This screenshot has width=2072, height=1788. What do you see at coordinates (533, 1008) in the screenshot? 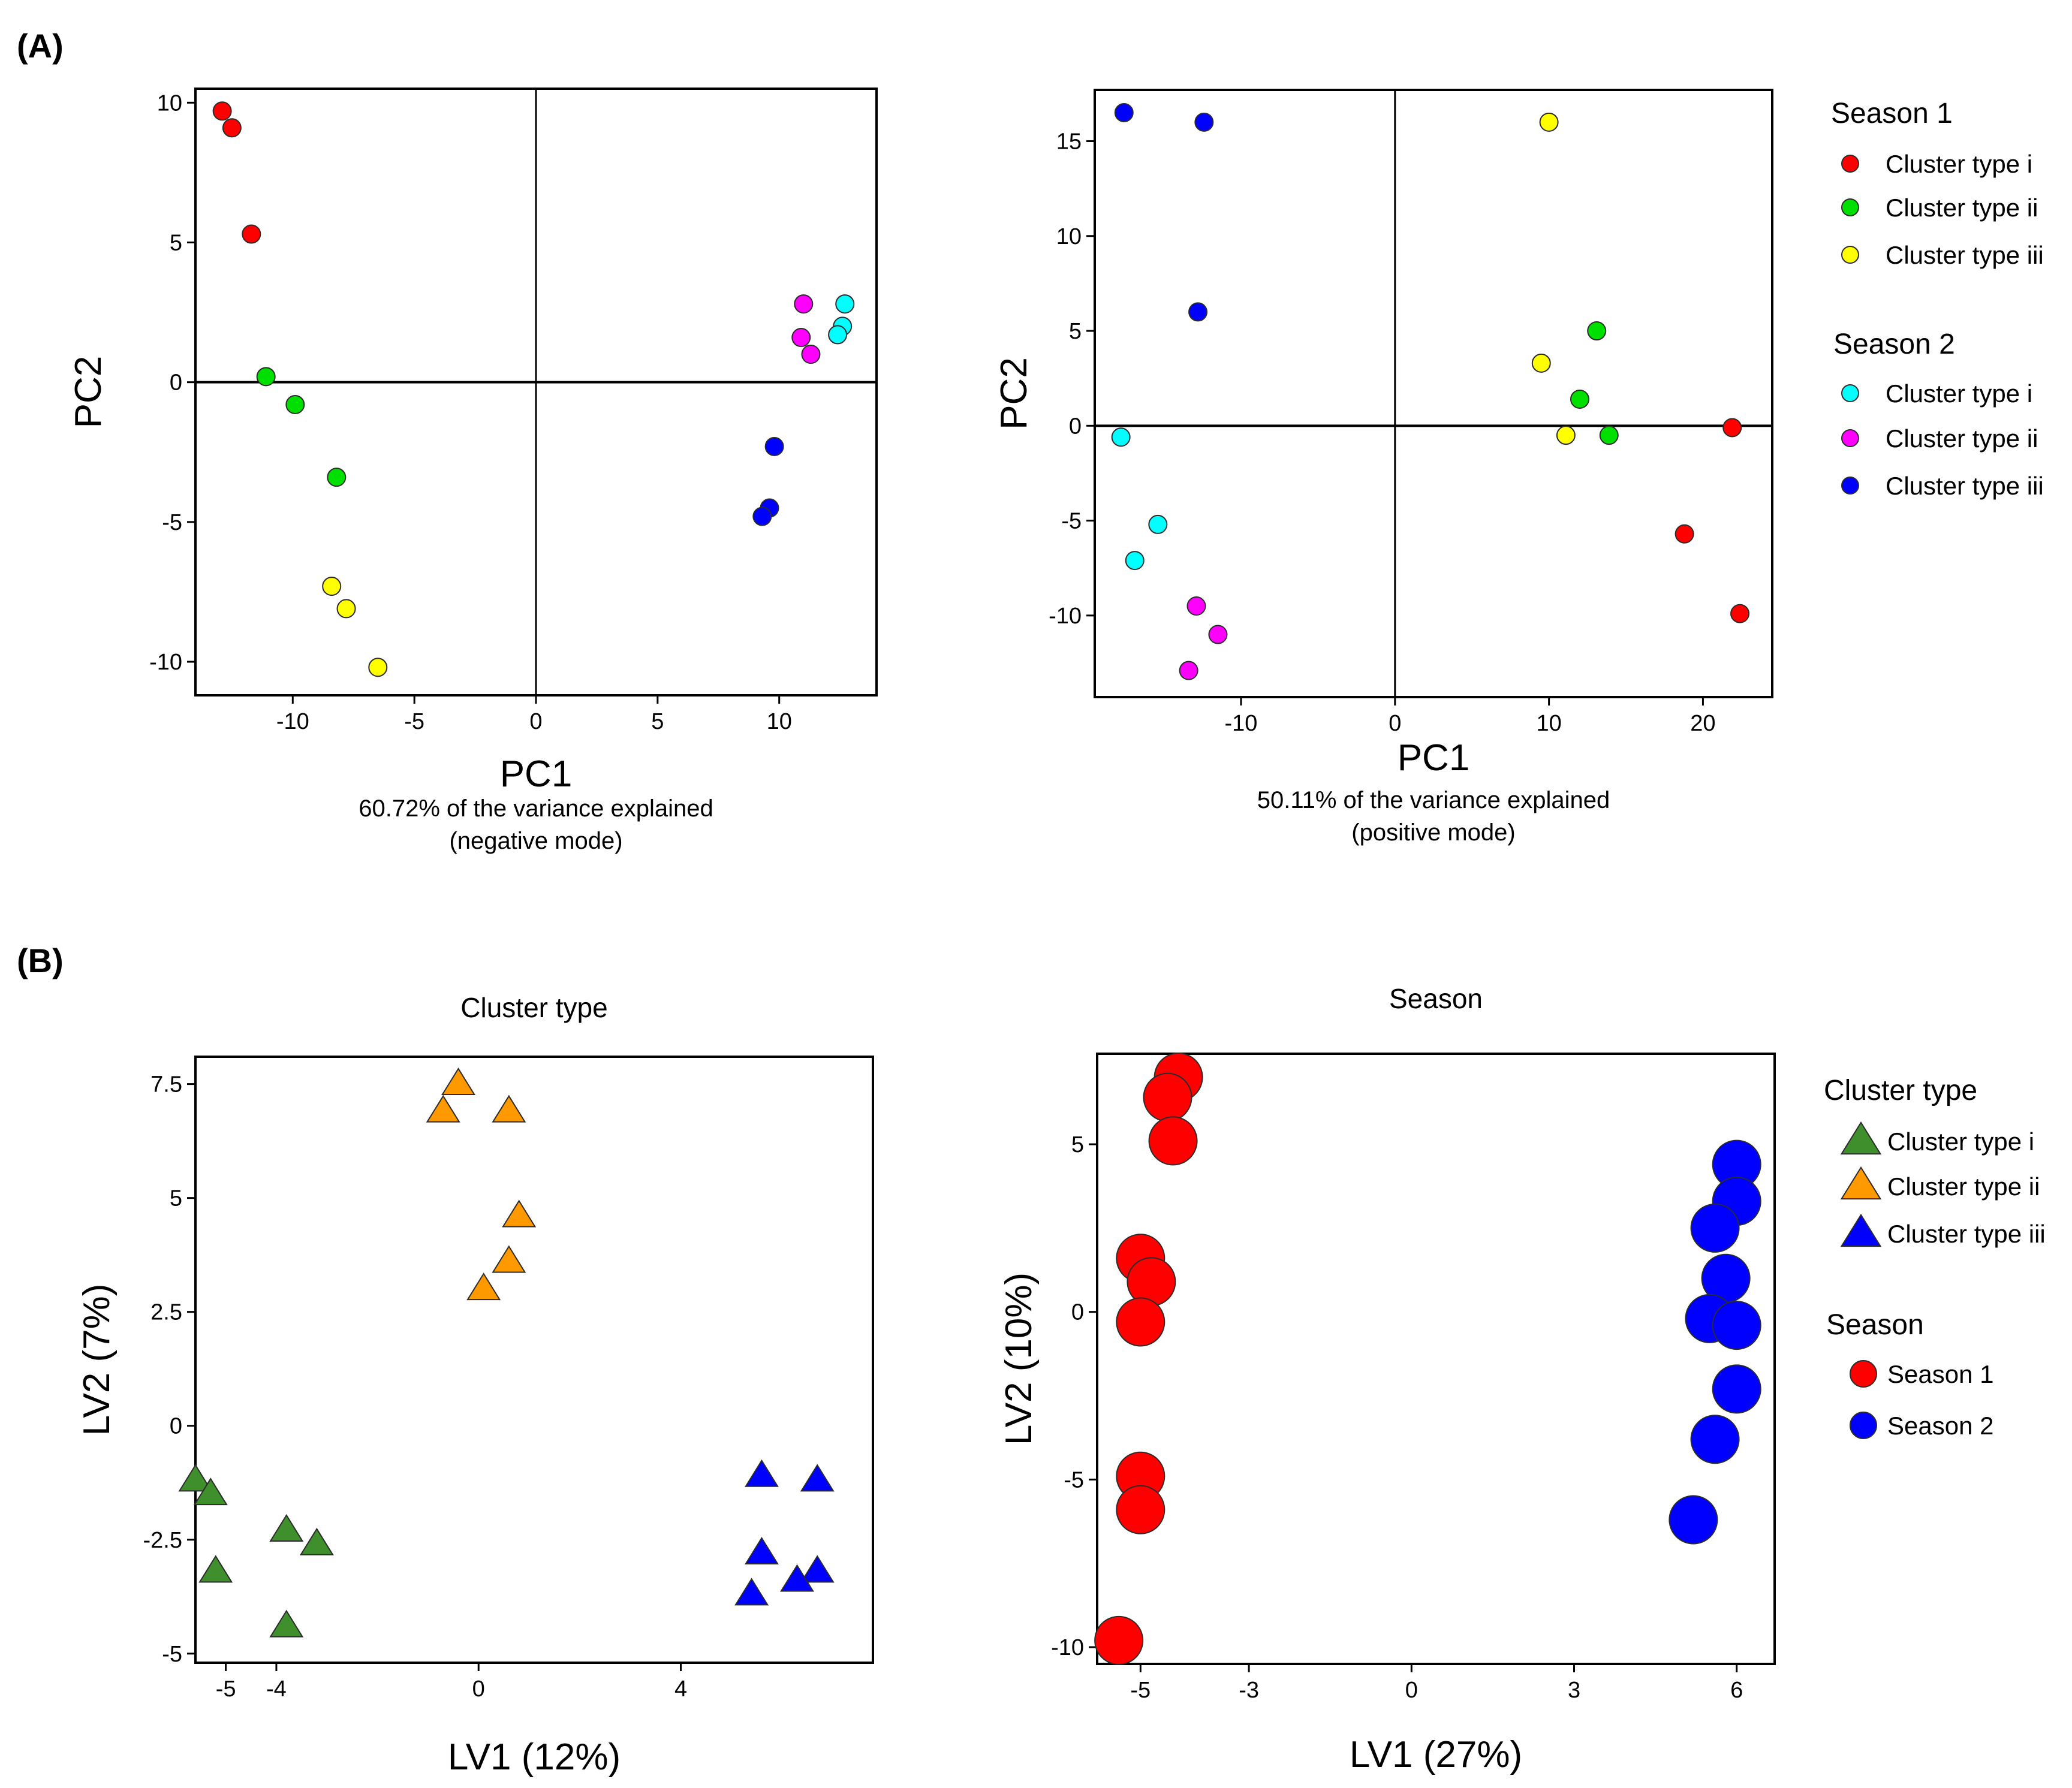
I see `chart-title: Cluster type` at bounding box center [533, 1008].